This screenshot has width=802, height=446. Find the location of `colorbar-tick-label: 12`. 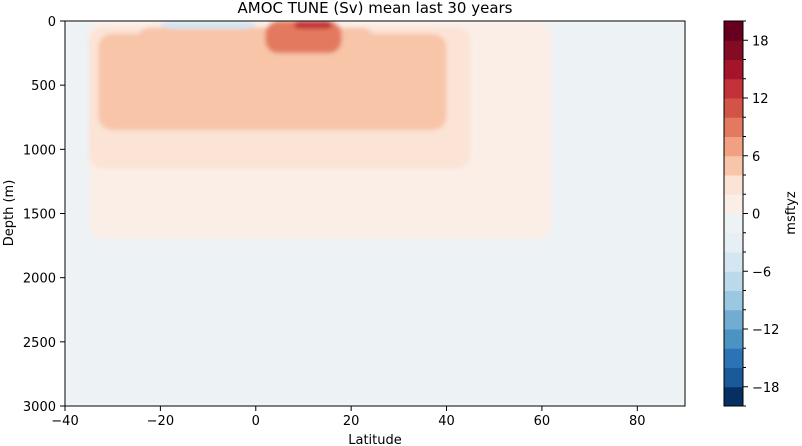

colorbar-tick-label: 12 is located at coordinates (760, 99).